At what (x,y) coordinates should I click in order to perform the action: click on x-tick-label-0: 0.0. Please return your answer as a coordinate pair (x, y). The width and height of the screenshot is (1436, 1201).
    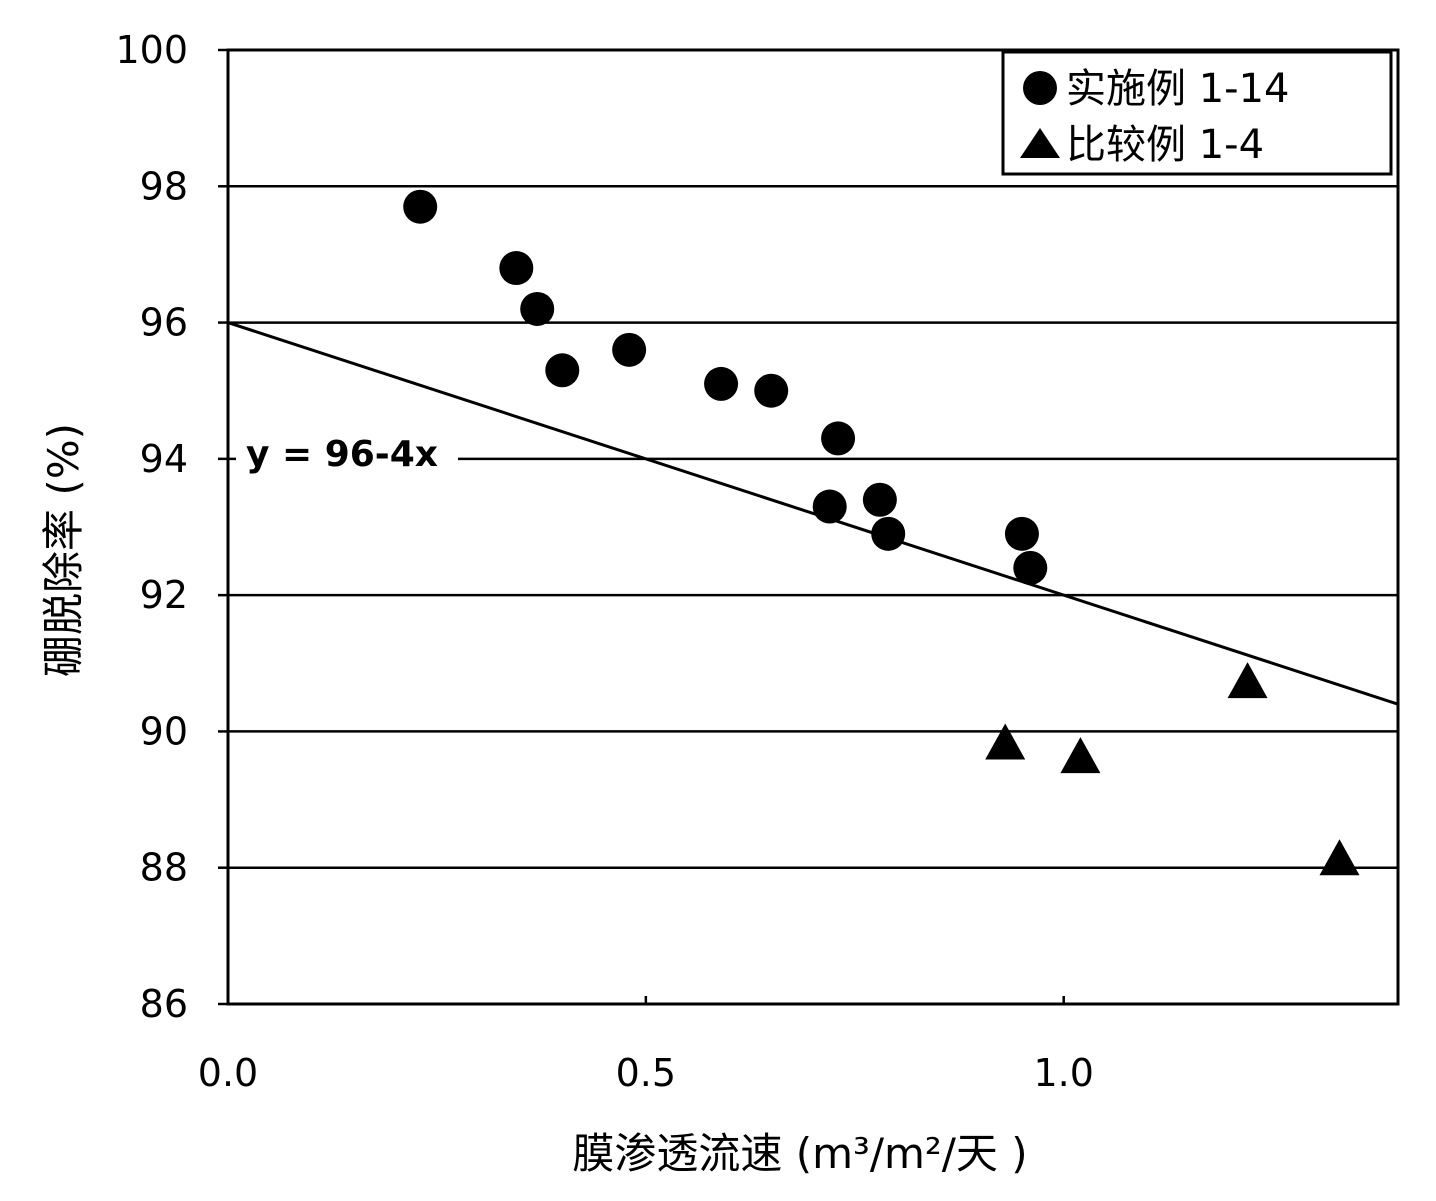
    Looking at the image, I should click on (228, 1073).